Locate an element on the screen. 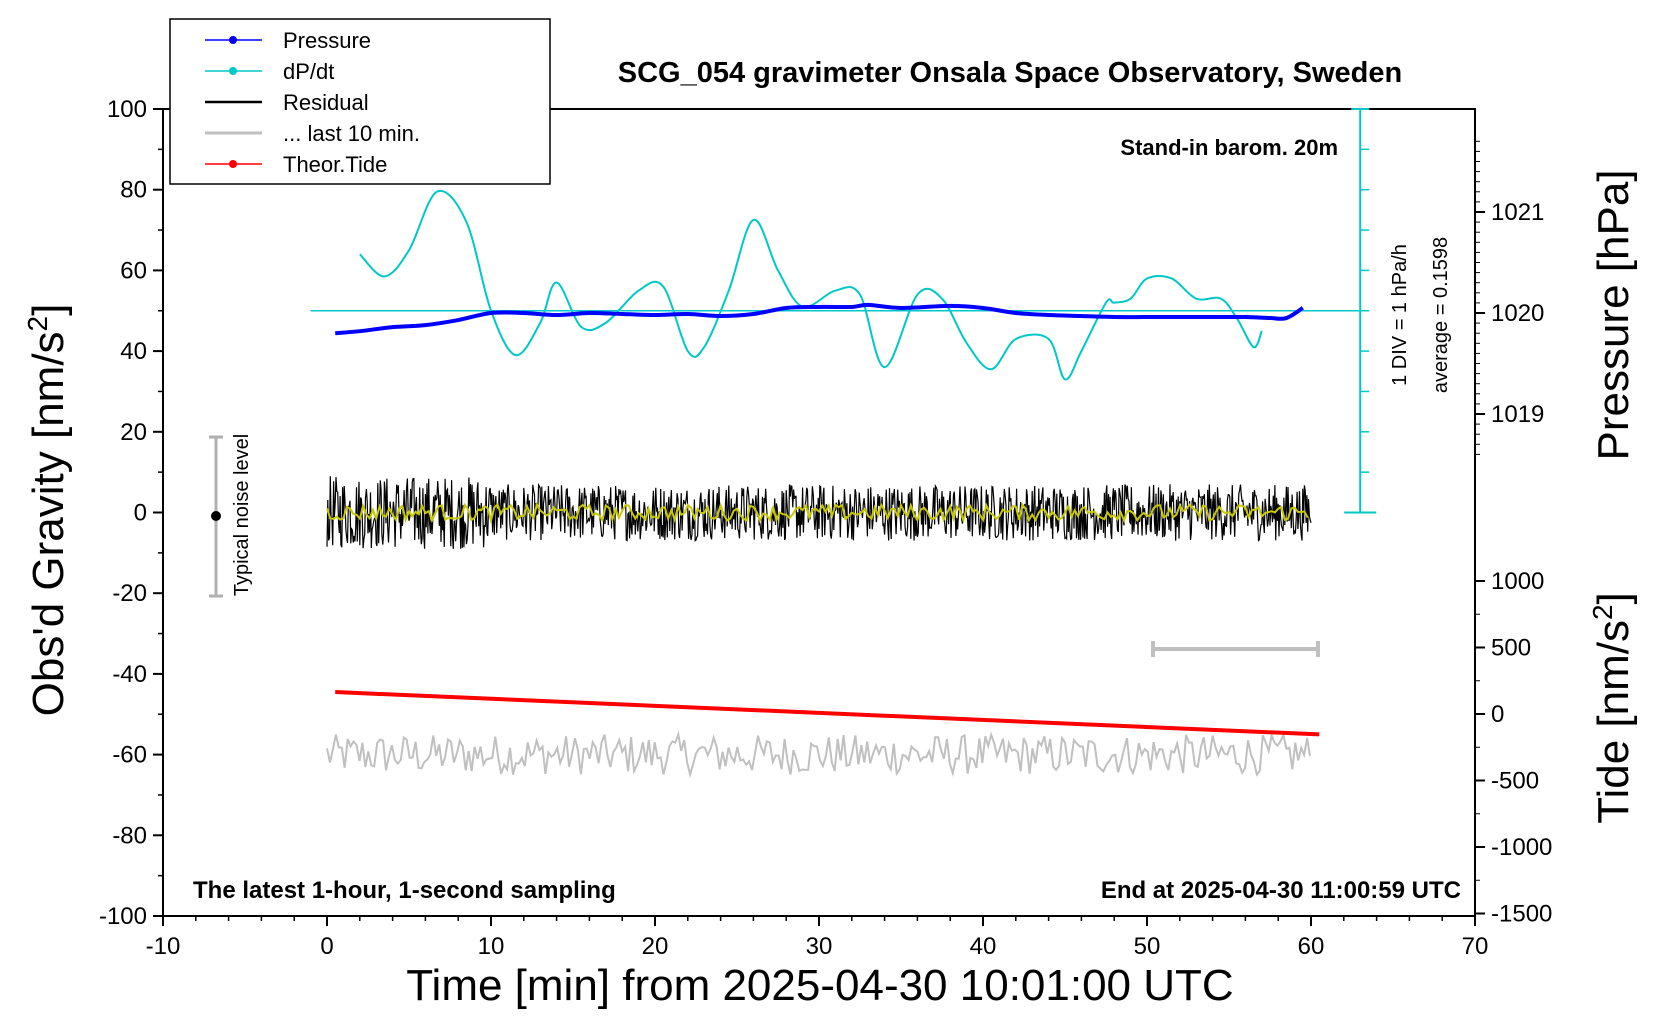  legend-label: Pressure is located at coordinates (327, 40).